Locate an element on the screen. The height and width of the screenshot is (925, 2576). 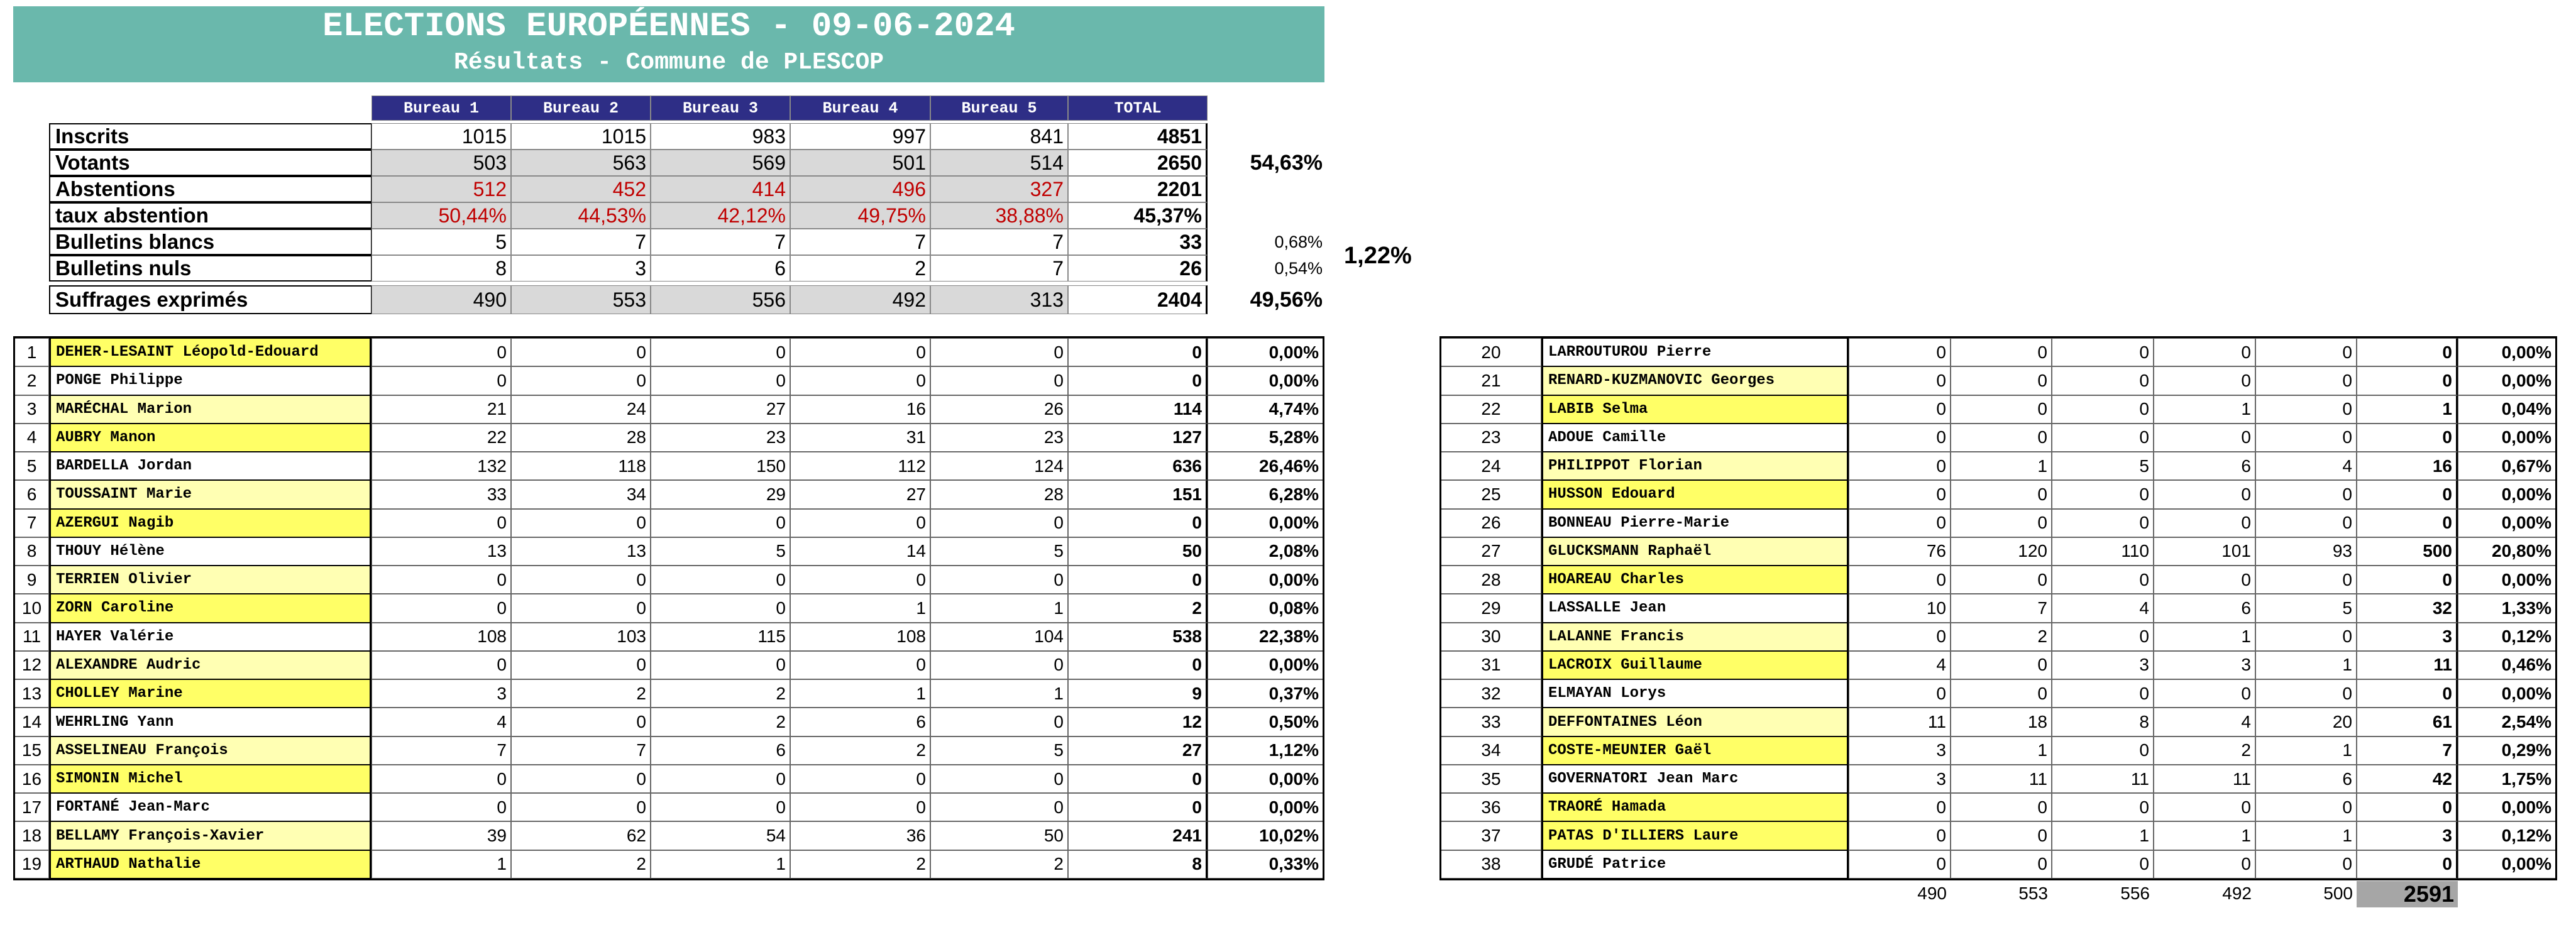
candidate-number: 17 is located at coordinates (31, 807).